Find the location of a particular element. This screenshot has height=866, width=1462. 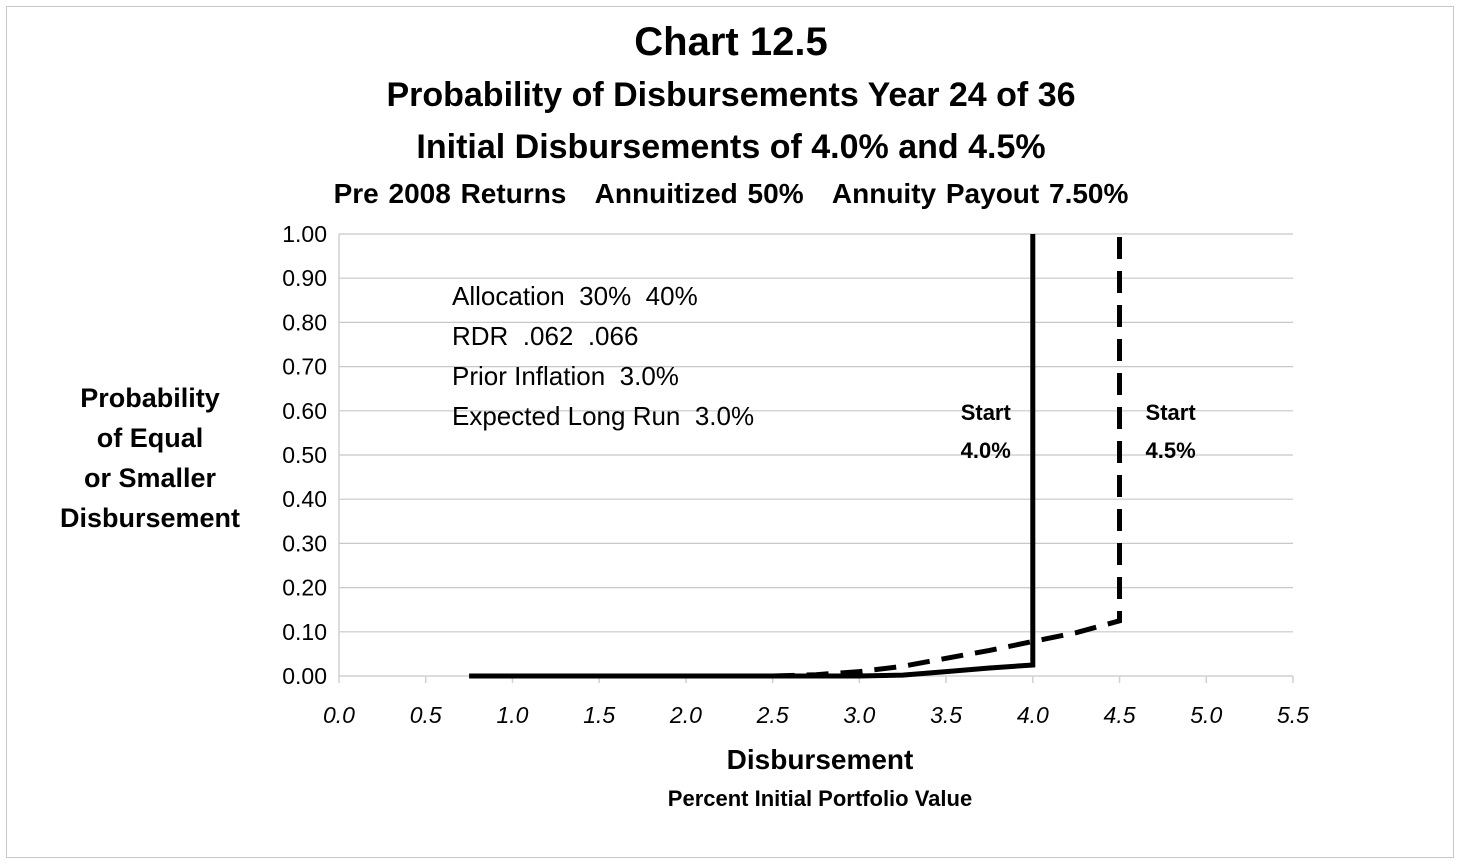

y-tick-label: 0.80 is located at coordinates (304, 322).